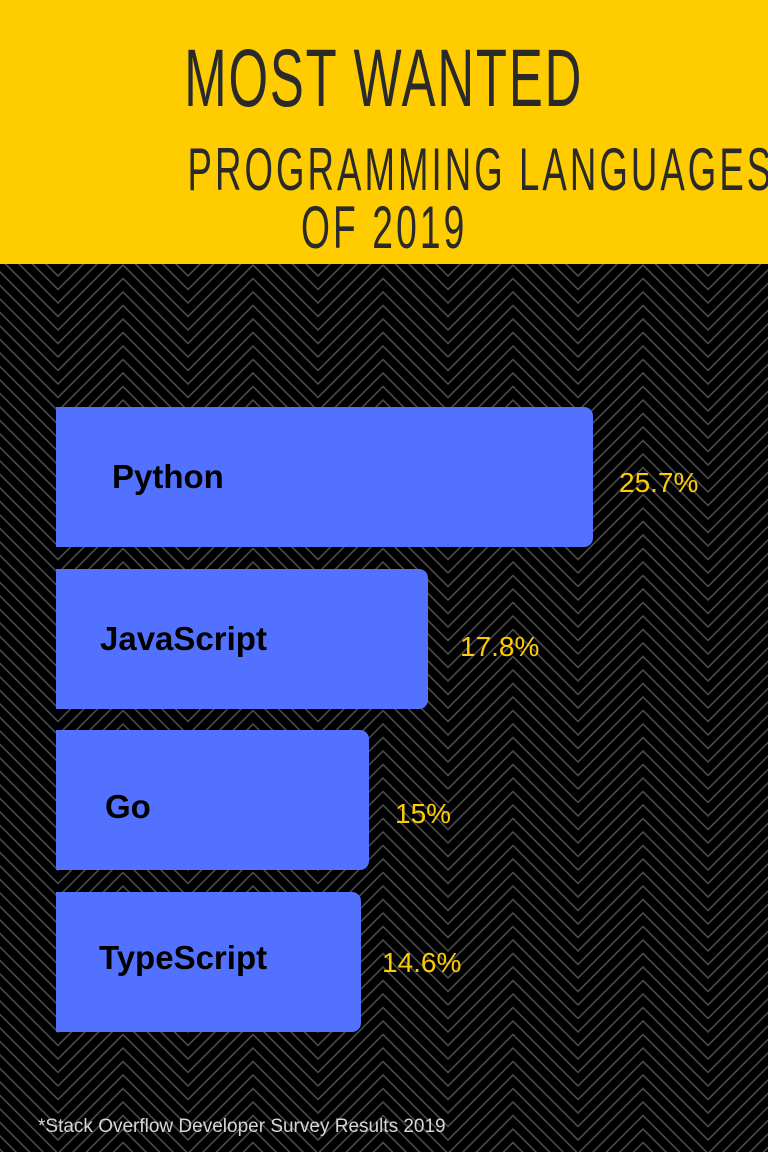  What do you see at coordinates (500, 646) in the screenshot?
I see `value-label-javascript: 17.8%` at bounding box center [500, 646].